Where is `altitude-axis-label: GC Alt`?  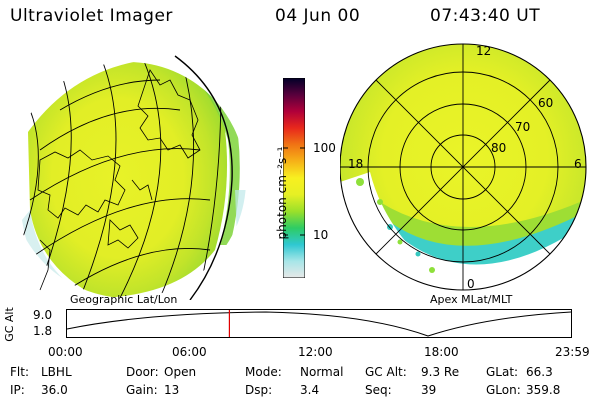 altitude-axis-label: GC Alt is located at coordinates (9, 324).